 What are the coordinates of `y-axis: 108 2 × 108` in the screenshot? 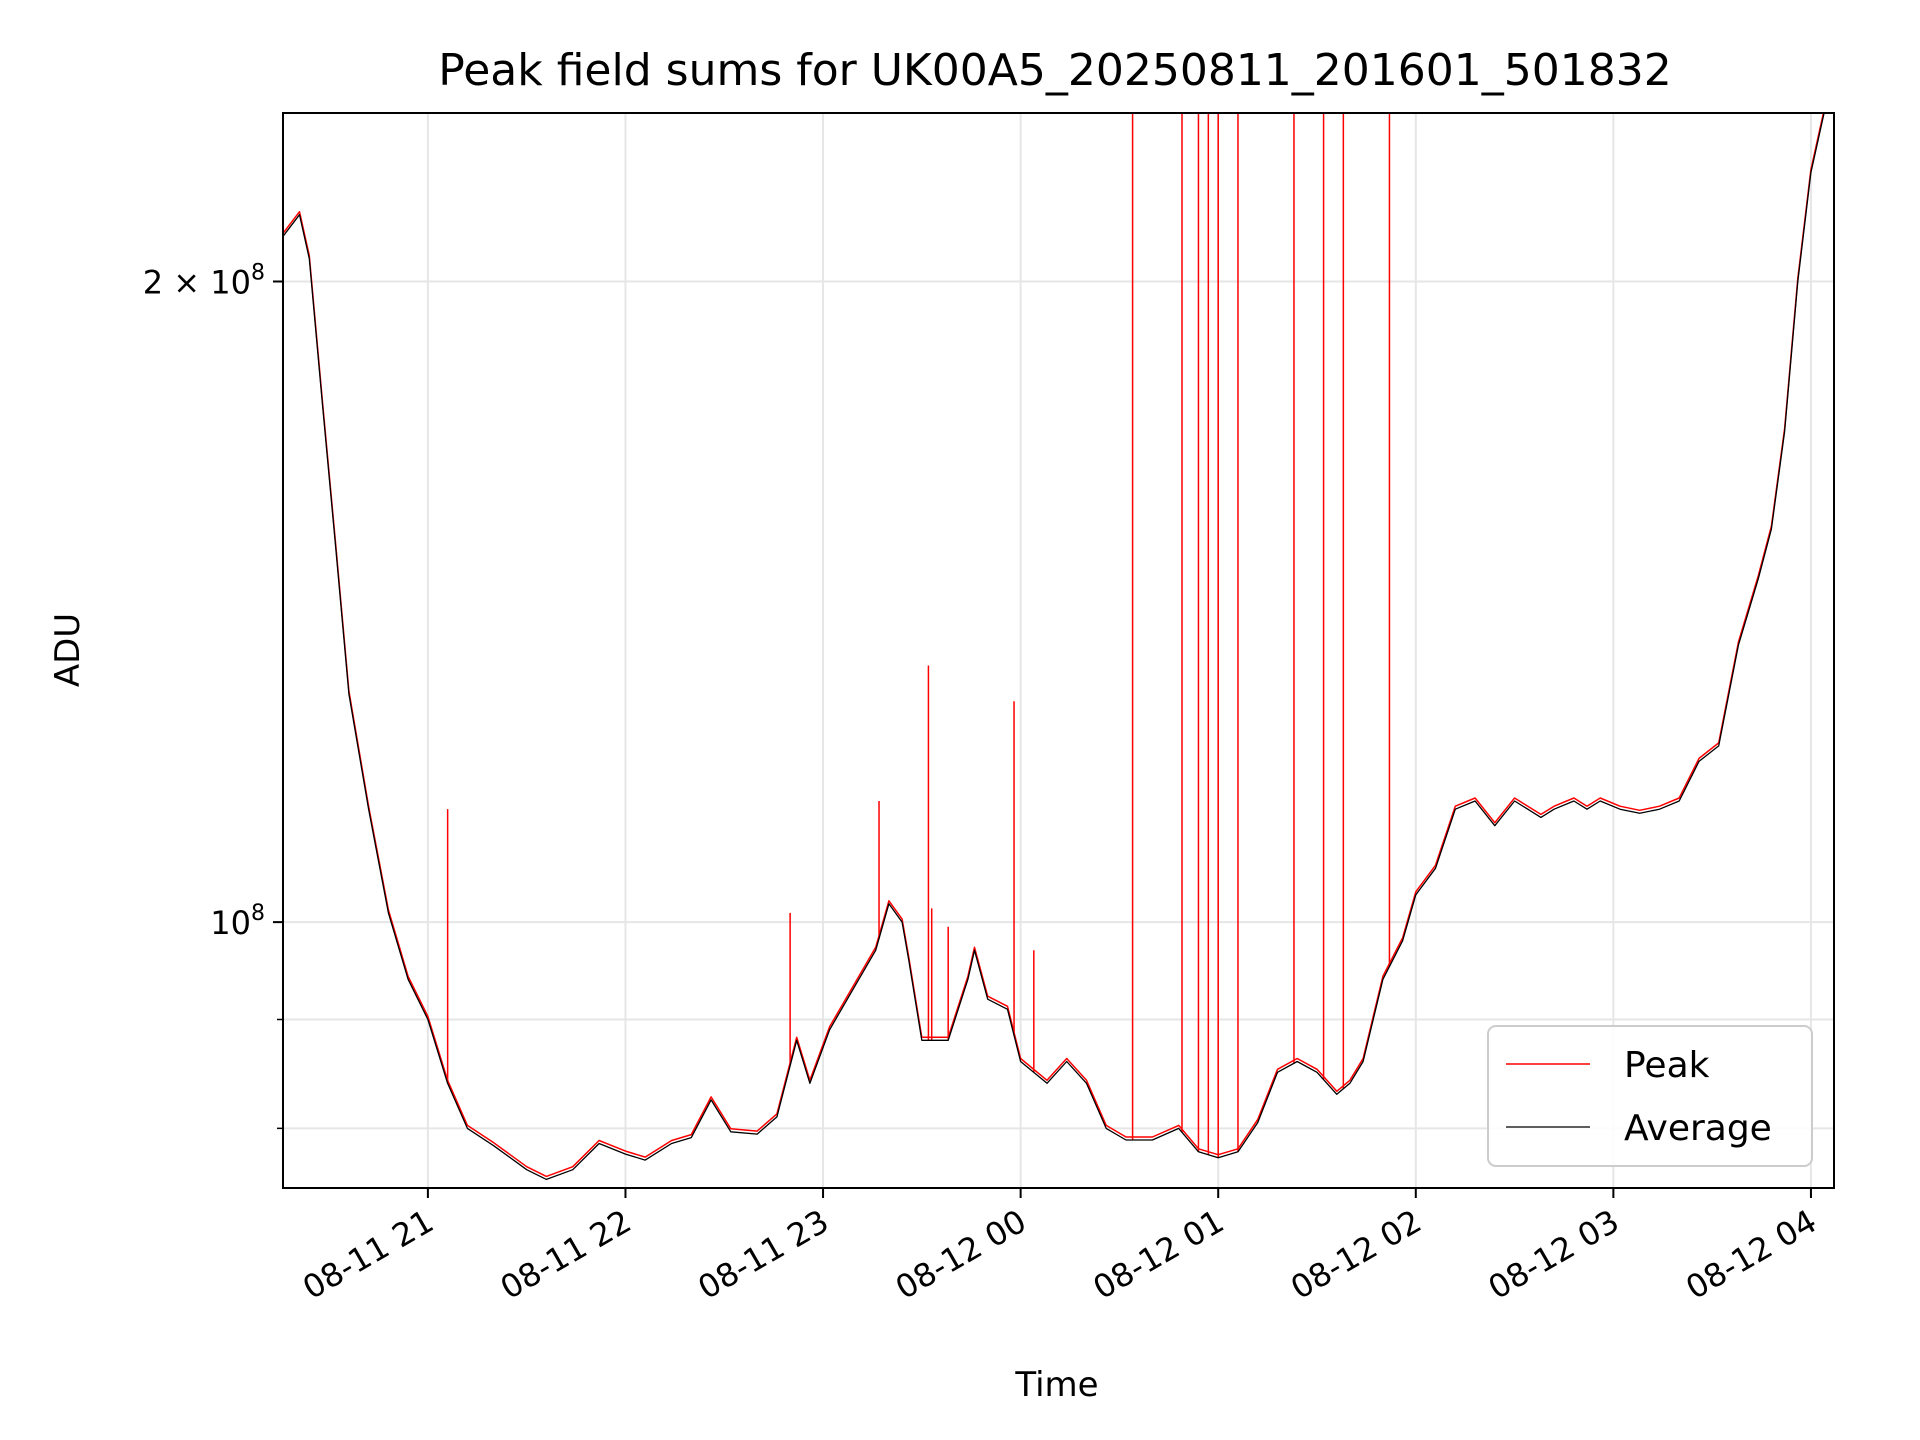 It's located at (213, 695).